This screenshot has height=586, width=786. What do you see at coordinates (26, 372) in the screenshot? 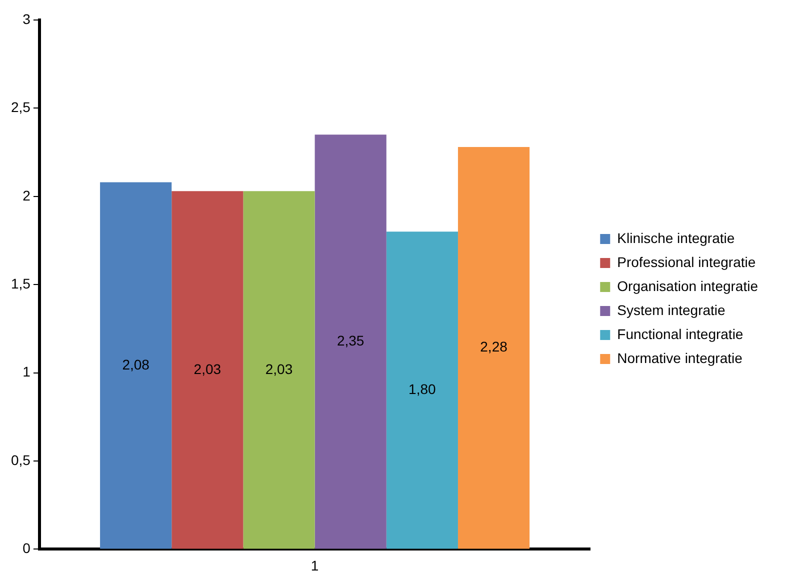
I see `y-tick-label: 1` at bounding box center [26, 372].